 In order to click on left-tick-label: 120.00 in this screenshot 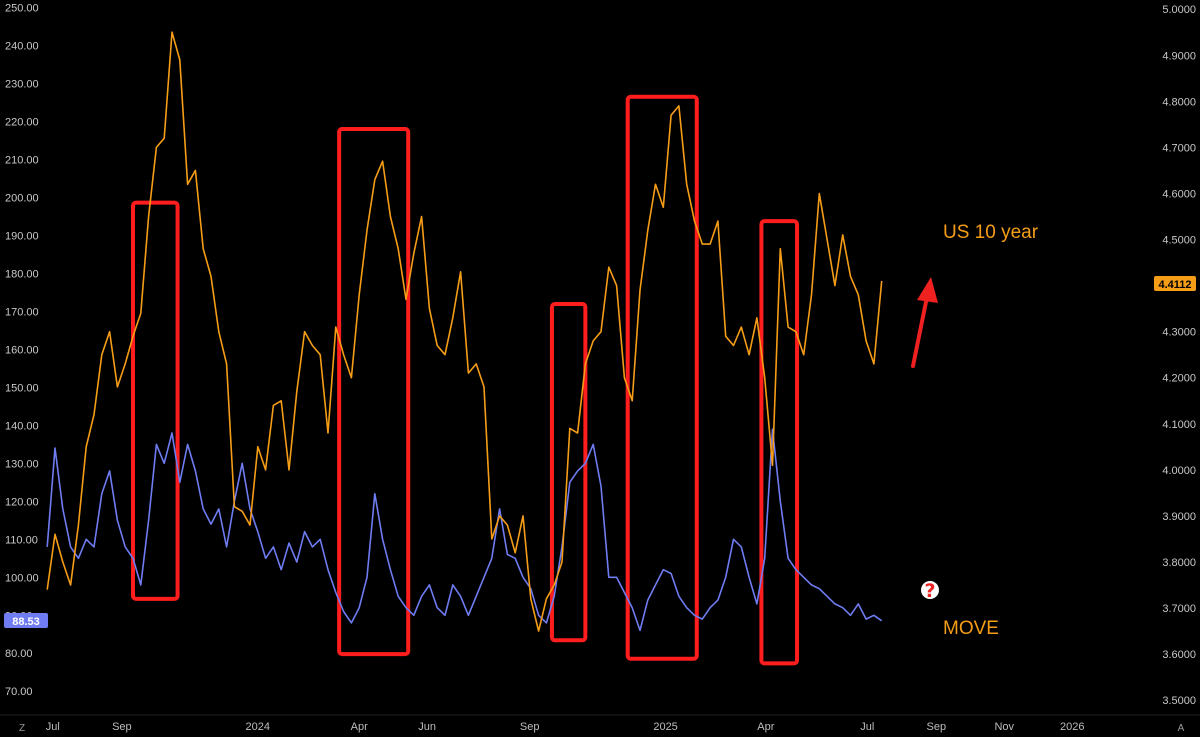, I will do `click(22, 502)`.